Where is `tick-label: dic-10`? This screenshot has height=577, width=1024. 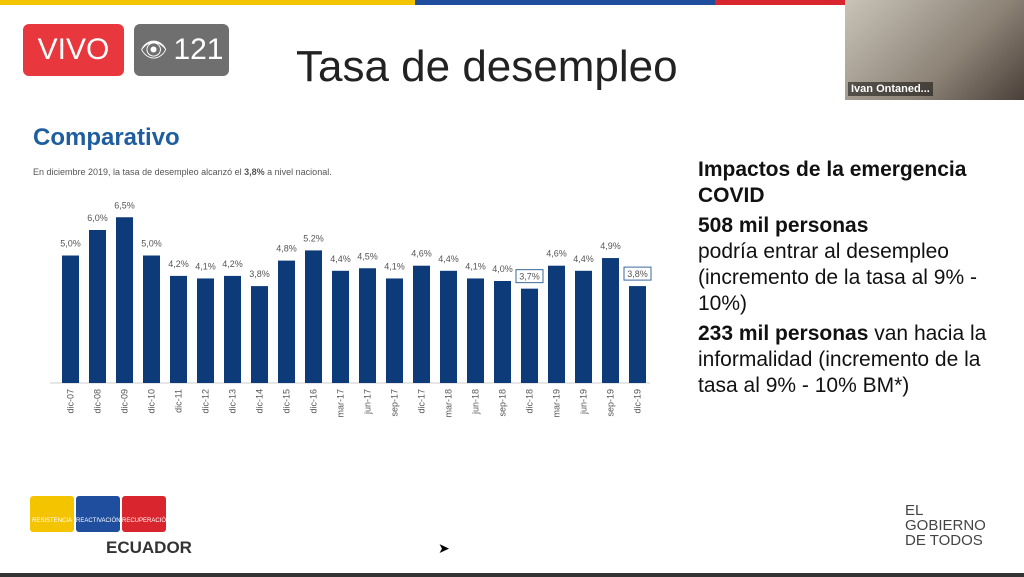 tick-label: dic-10 is located at coordinates (152, 401).